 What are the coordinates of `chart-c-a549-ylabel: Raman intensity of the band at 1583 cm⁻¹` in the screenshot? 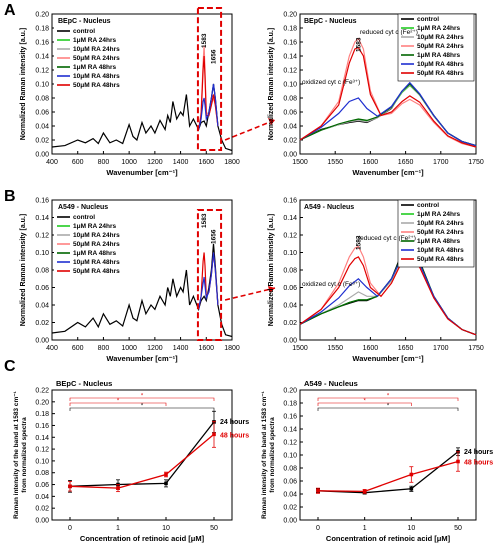 It's located at (264, 455).